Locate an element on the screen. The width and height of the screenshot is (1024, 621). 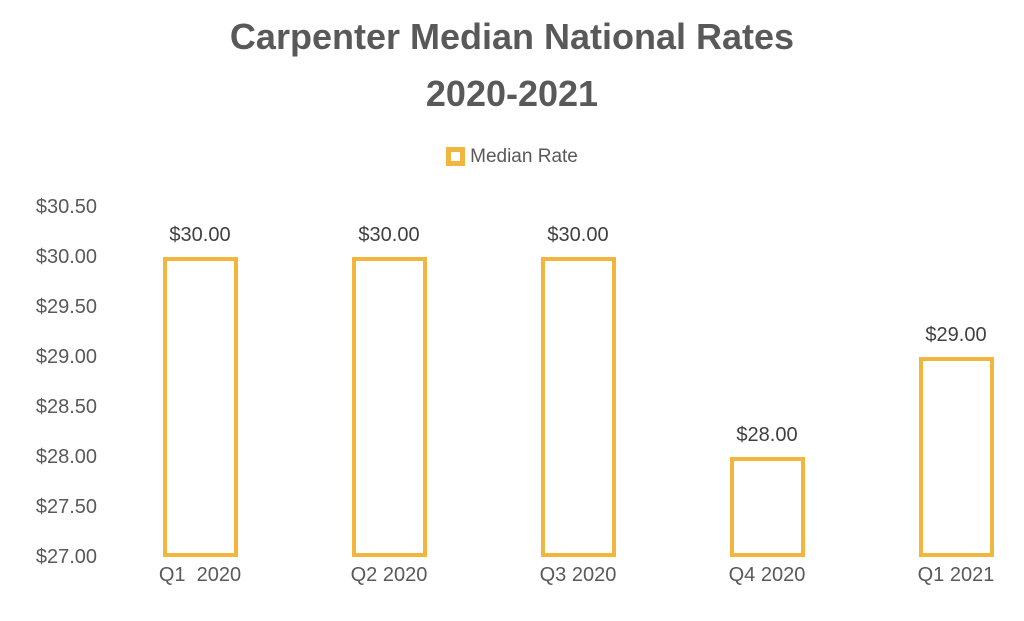
bar-data-label: $28.00 is located at coordinates (767, 435).